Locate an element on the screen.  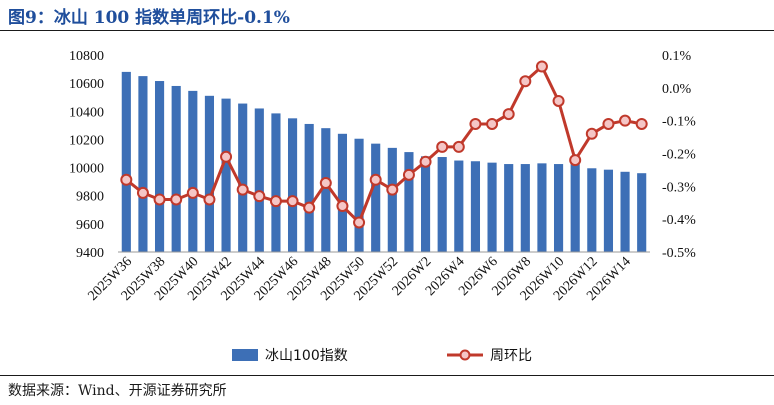
bar-2025W52 is located at coordinates (392, 199).